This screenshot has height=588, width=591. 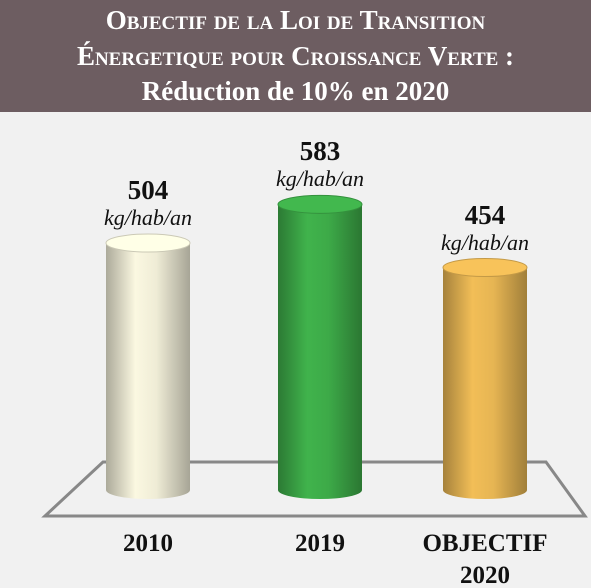 I want to click on chart-subtitle: Réduction de 10% en 2020, so click(x=295, y=91).